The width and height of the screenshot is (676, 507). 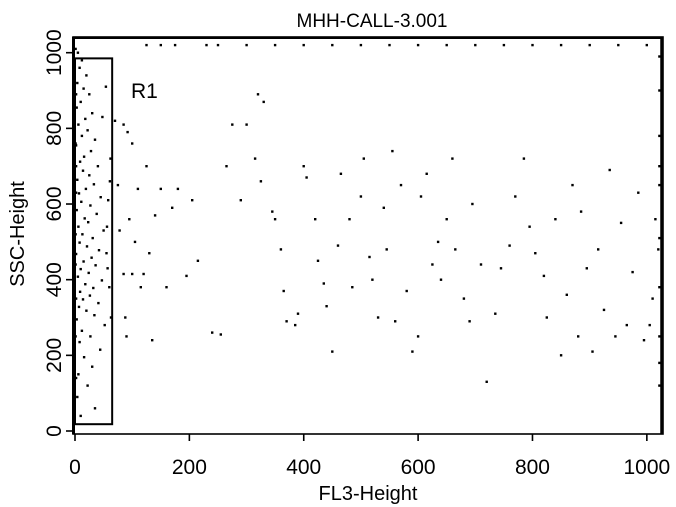 I want to click on x-axis: 0 200 400 600 800 1000, so click(x=369, y=456).